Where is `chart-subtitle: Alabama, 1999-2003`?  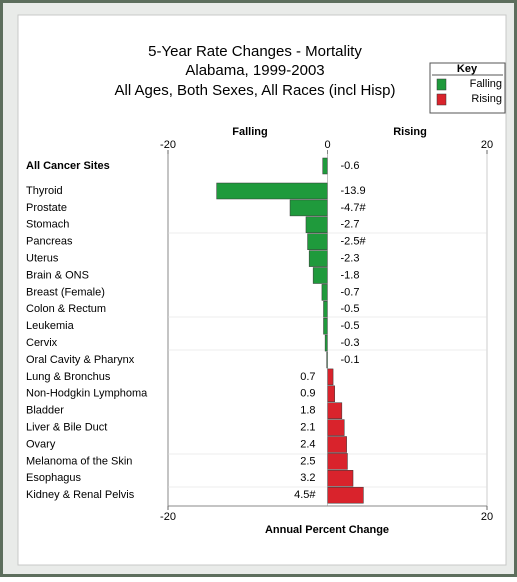
chart-subtitle: Alabama, 1999-2003 is located at coordinates (254, 70).